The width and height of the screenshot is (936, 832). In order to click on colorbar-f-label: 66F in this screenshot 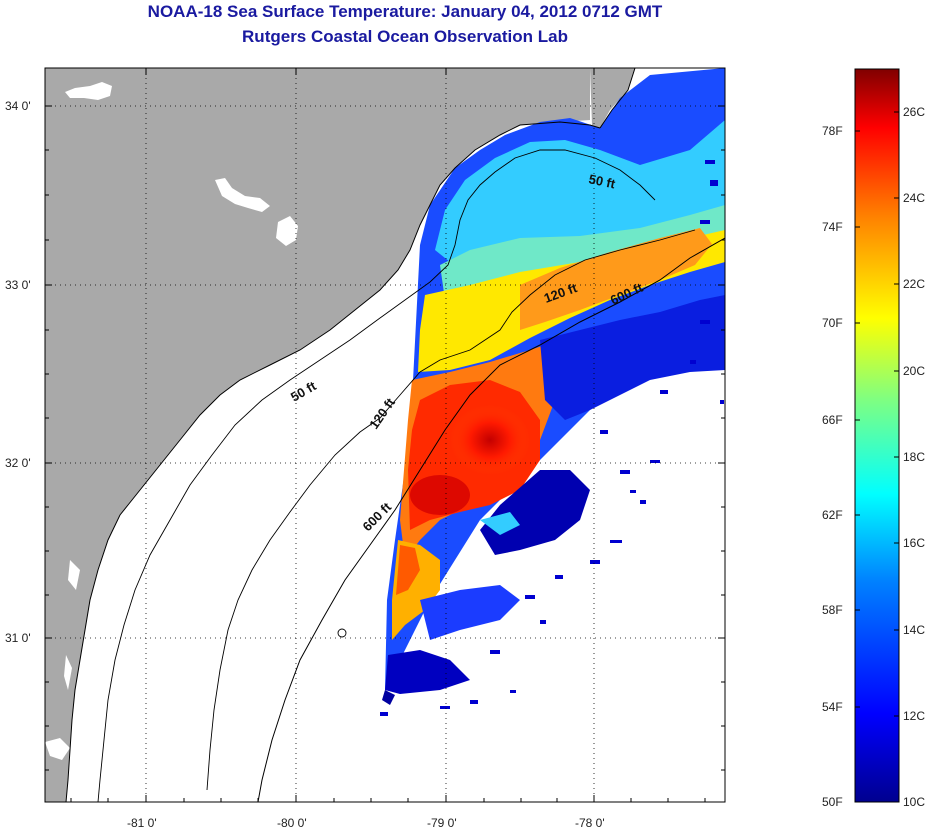, I will do `click(832, 420)`.